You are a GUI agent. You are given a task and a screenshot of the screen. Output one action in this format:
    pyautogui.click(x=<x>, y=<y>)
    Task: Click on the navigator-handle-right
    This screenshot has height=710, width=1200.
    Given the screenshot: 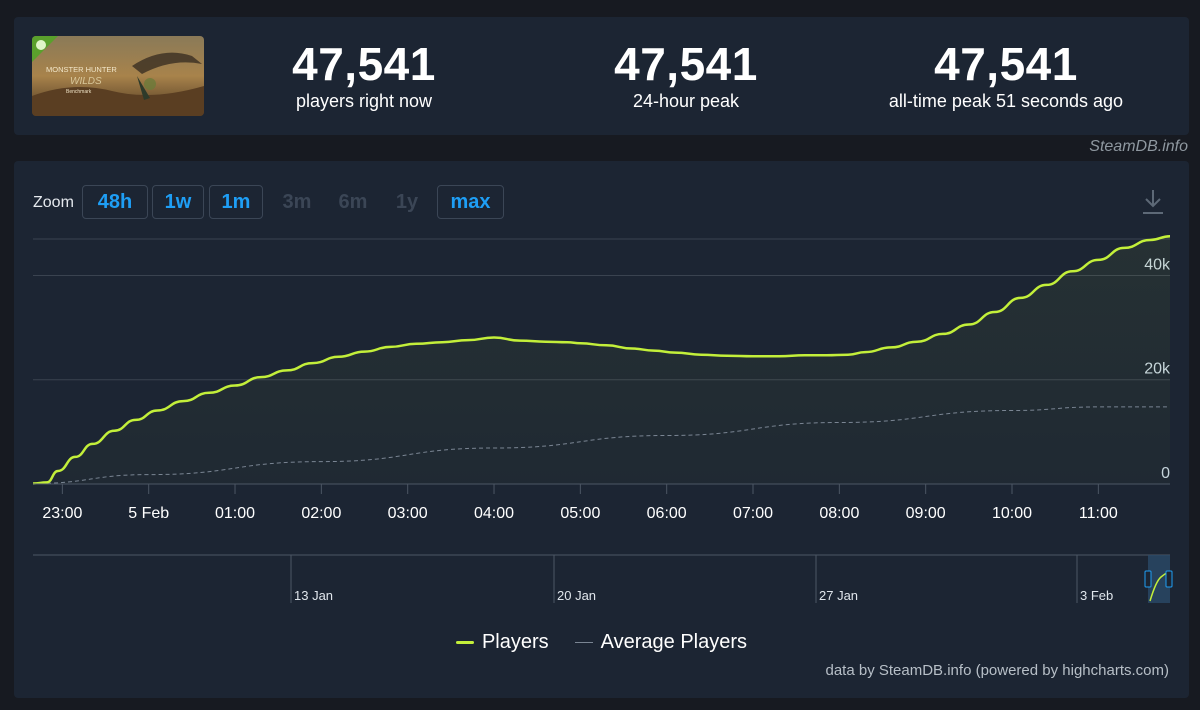 What is the action you would take?
    pyautogui.click(x=1169, y=579)
    